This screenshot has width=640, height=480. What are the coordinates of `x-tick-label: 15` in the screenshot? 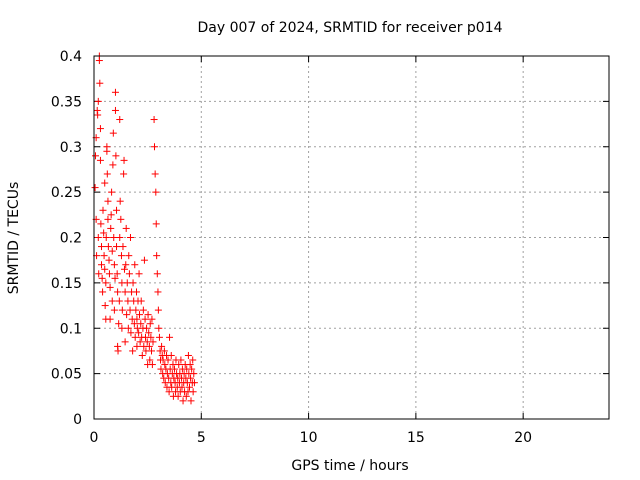 It's located at (416, 438).